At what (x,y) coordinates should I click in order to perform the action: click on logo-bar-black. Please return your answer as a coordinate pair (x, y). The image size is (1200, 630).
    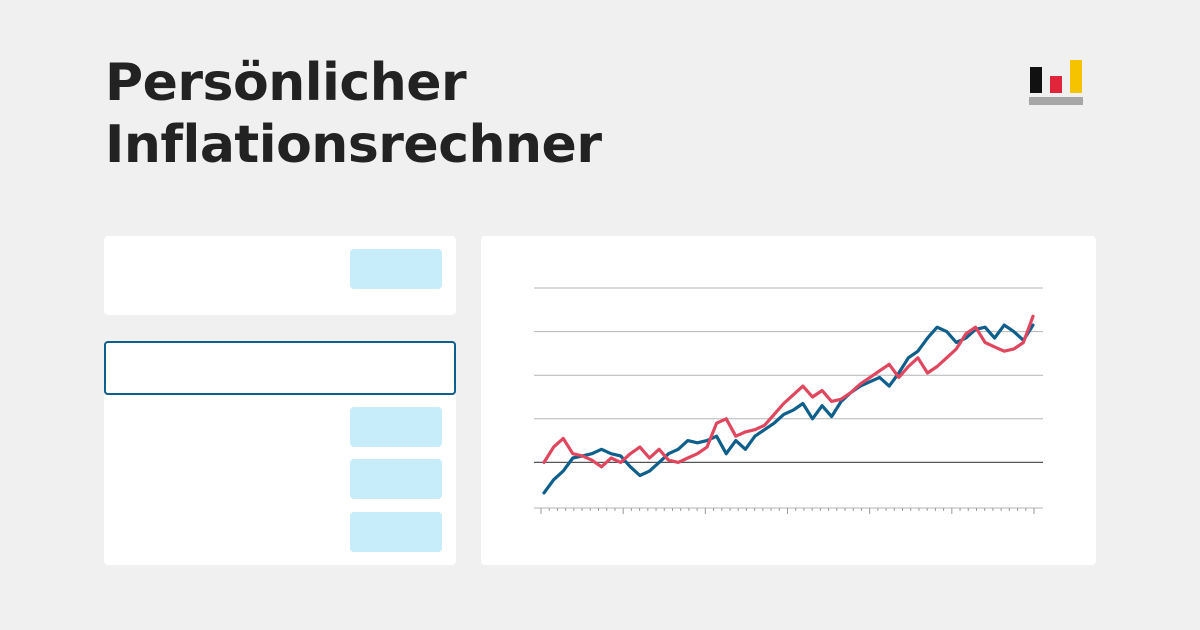
    Looking at the image, I should click on (1036, 80).